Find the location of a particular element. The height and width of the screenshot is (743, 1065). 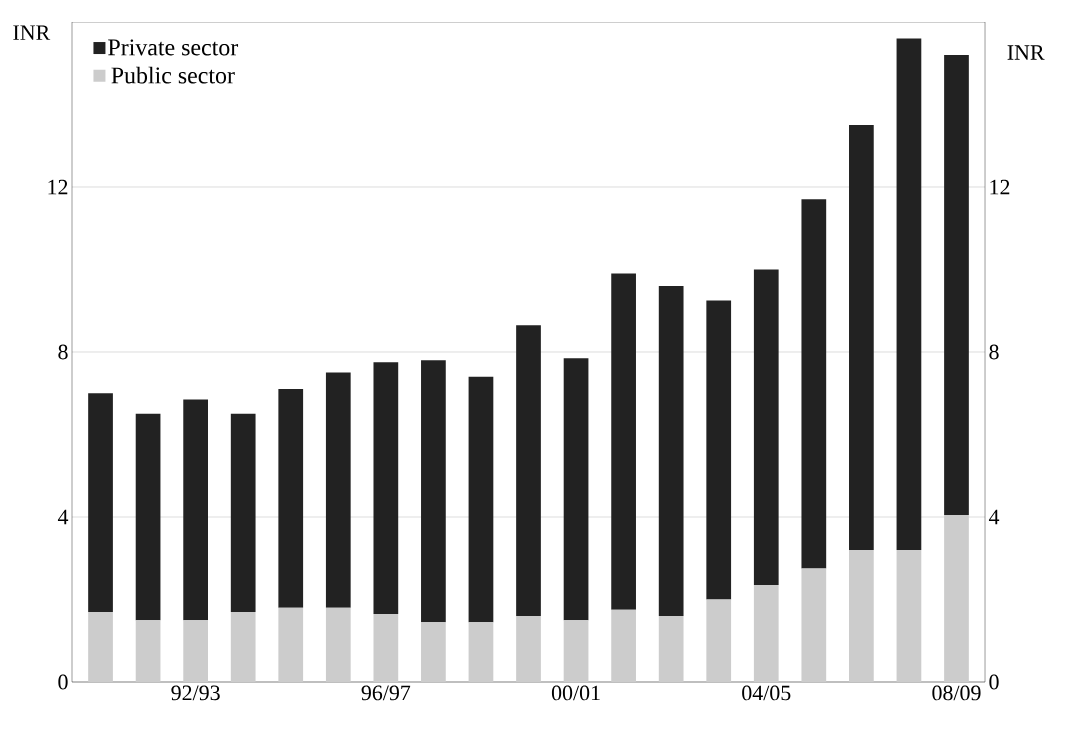

y-tick-label: 12 is located at coordinates (58, 187).